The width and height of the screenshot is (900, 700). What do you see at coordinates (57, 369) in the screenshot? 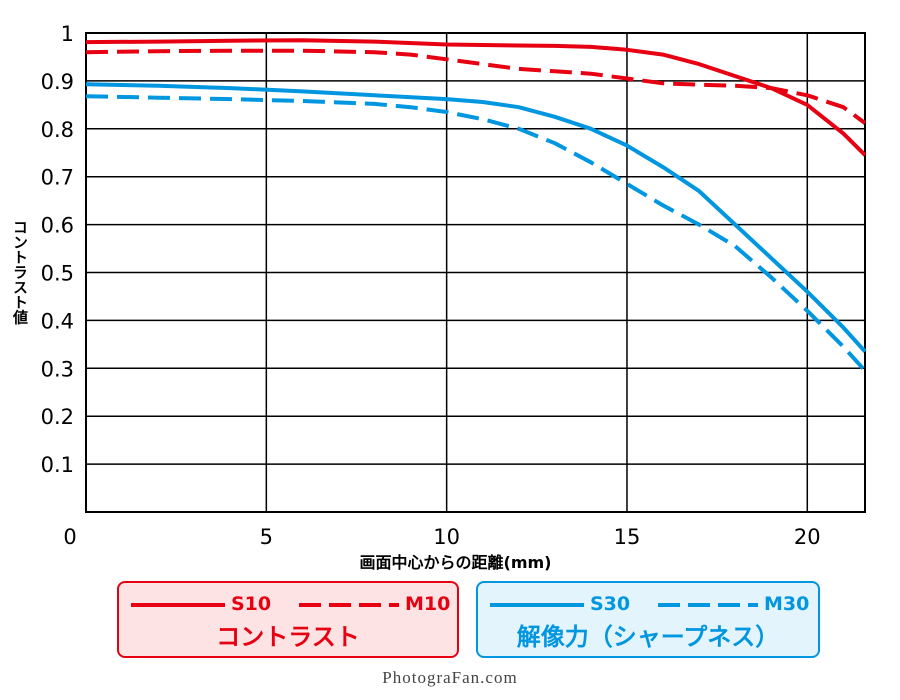
I see `y-tick-label: 0.3` at bounding box center [57, 369].